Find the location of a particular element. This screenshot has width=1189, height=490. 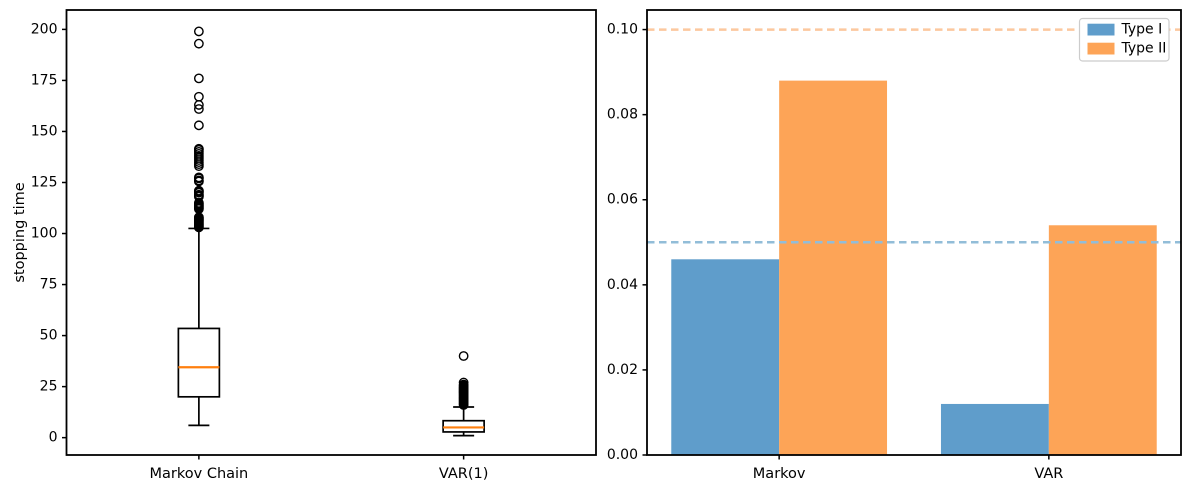

bar-markov-type-ii is located at coordinates (833, 268).